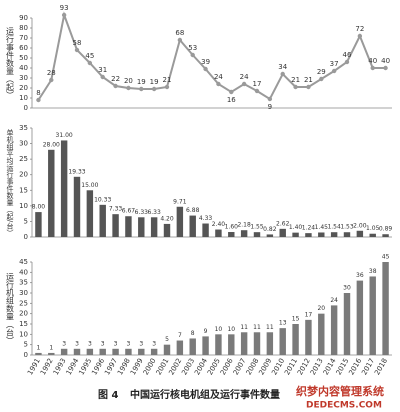 The image size is (400, 412). Describe the element at coordinates (23, 28) in the screenshot. I see `y-tick-label: 80` at that location.